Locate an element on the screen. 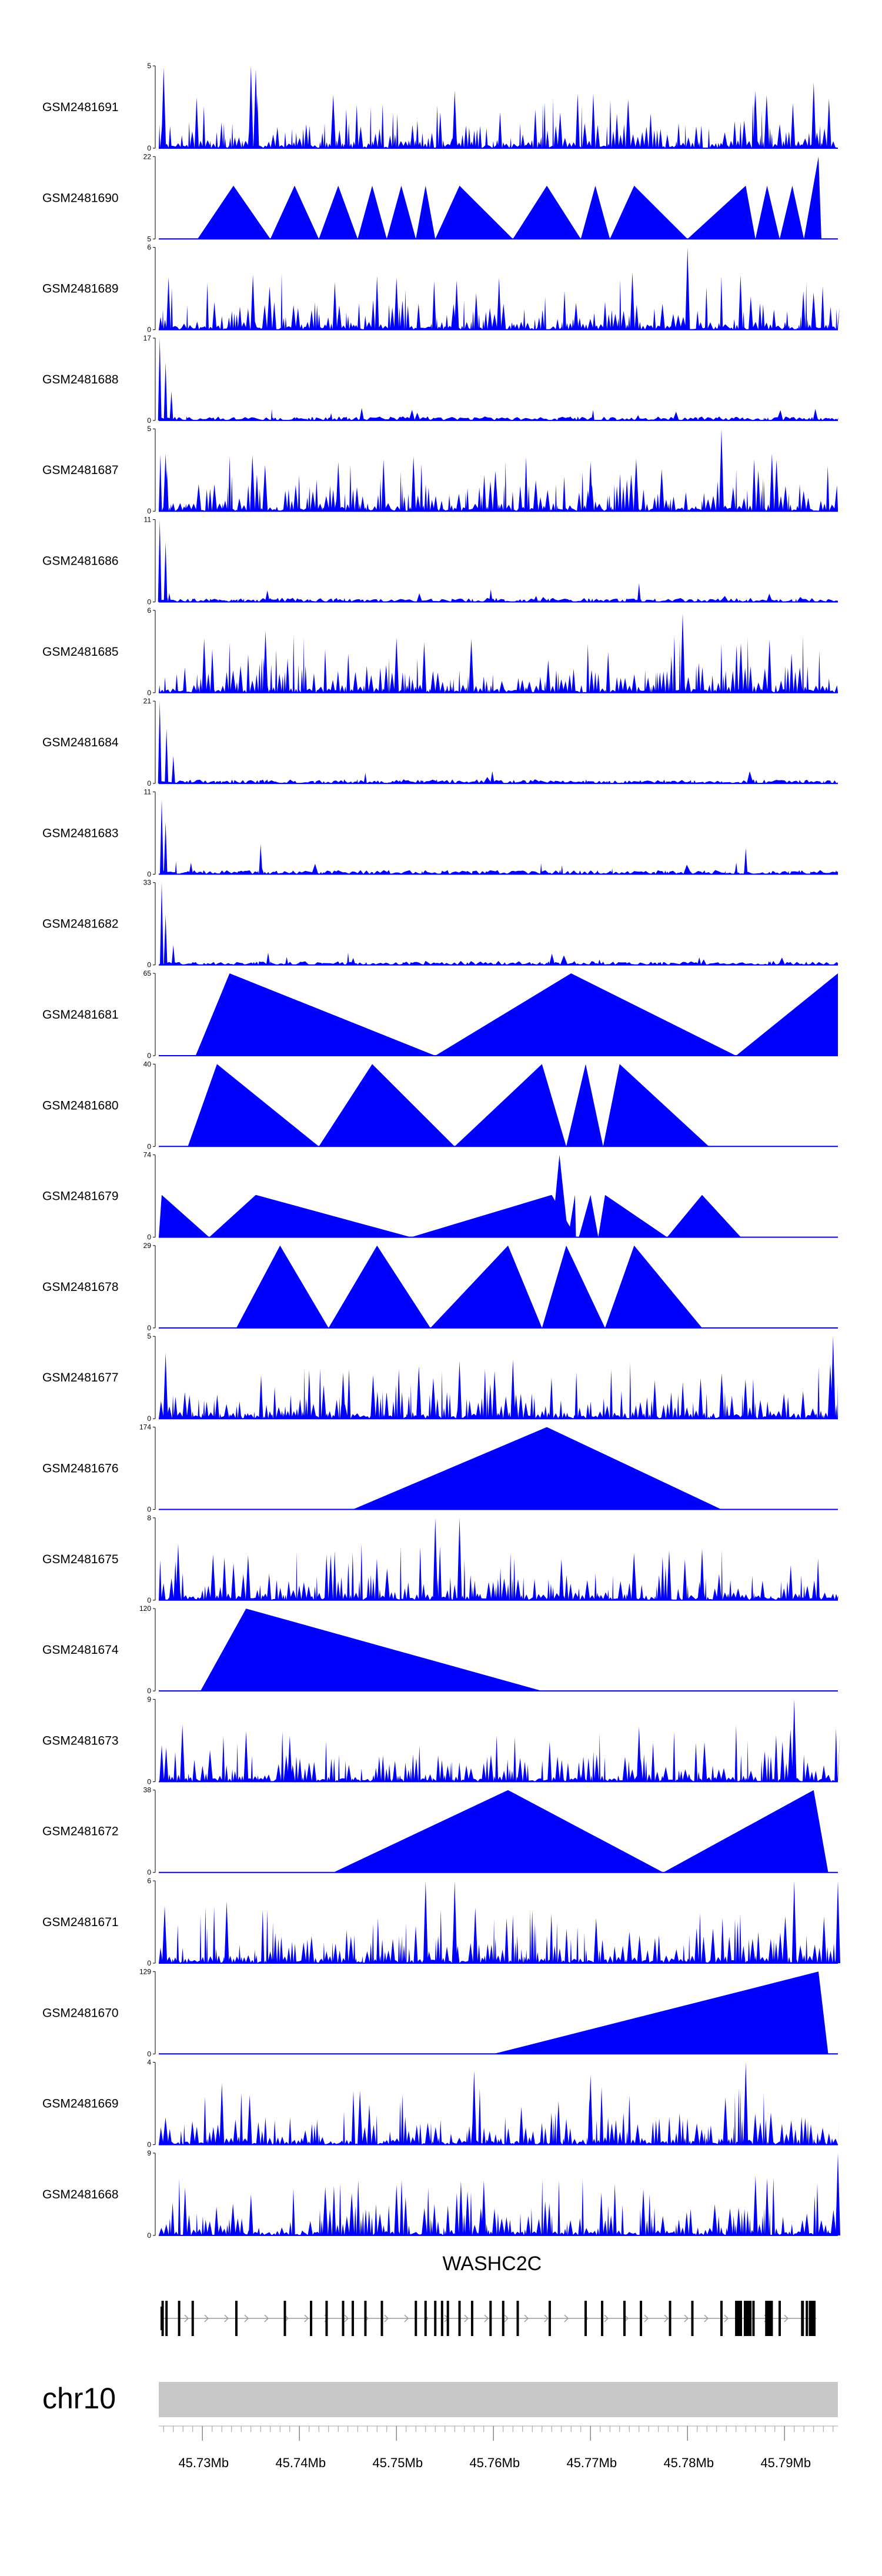  track-GSM2481679: GSM2481679 74 0 is located at coordinates (440, 1196).